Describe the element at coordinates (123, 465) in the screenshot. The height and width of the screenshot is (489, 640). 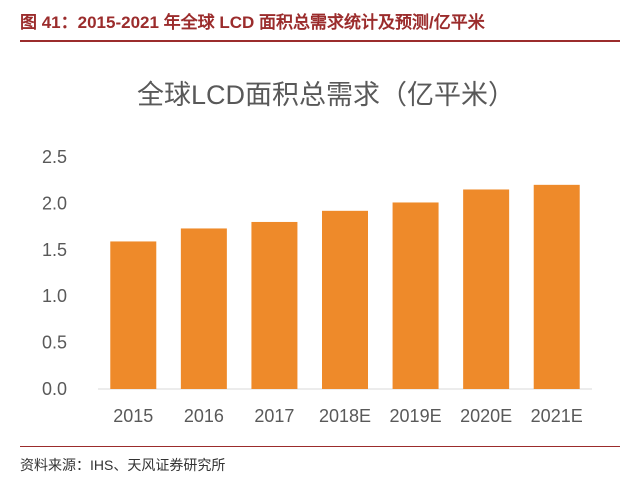
I see `source-note: 资料来源：IHS、天风证券研究所` at that location.